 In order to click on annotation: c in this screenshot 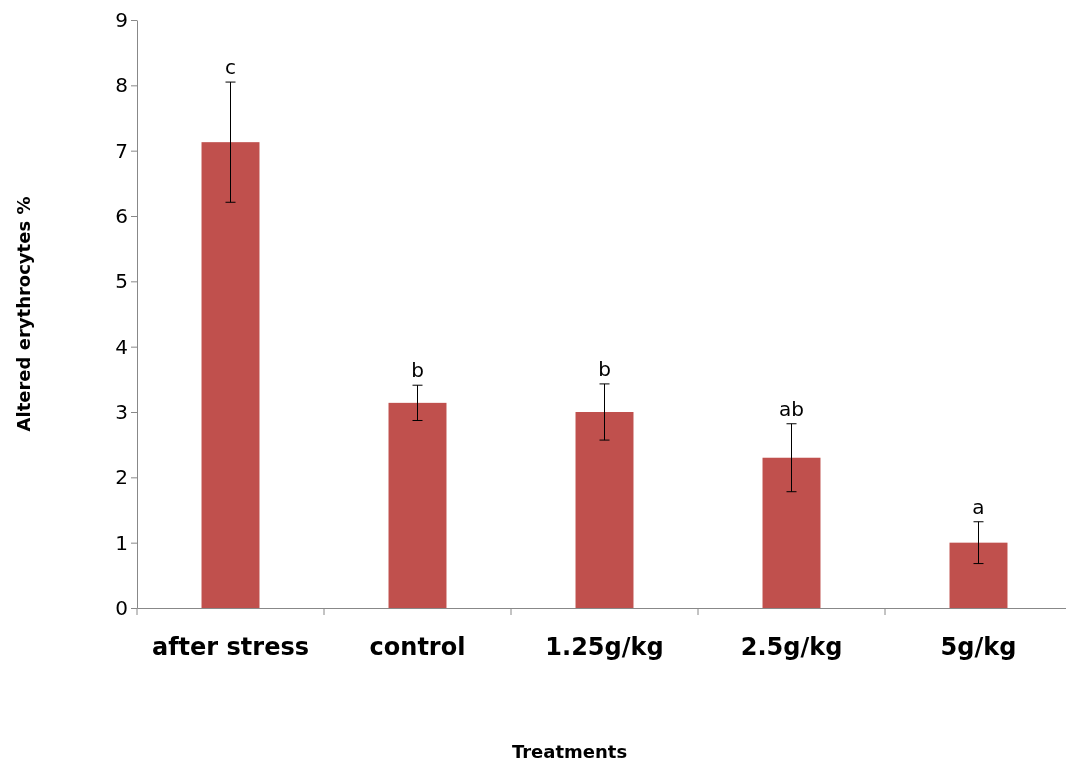, I will do `click(230, 67)`.